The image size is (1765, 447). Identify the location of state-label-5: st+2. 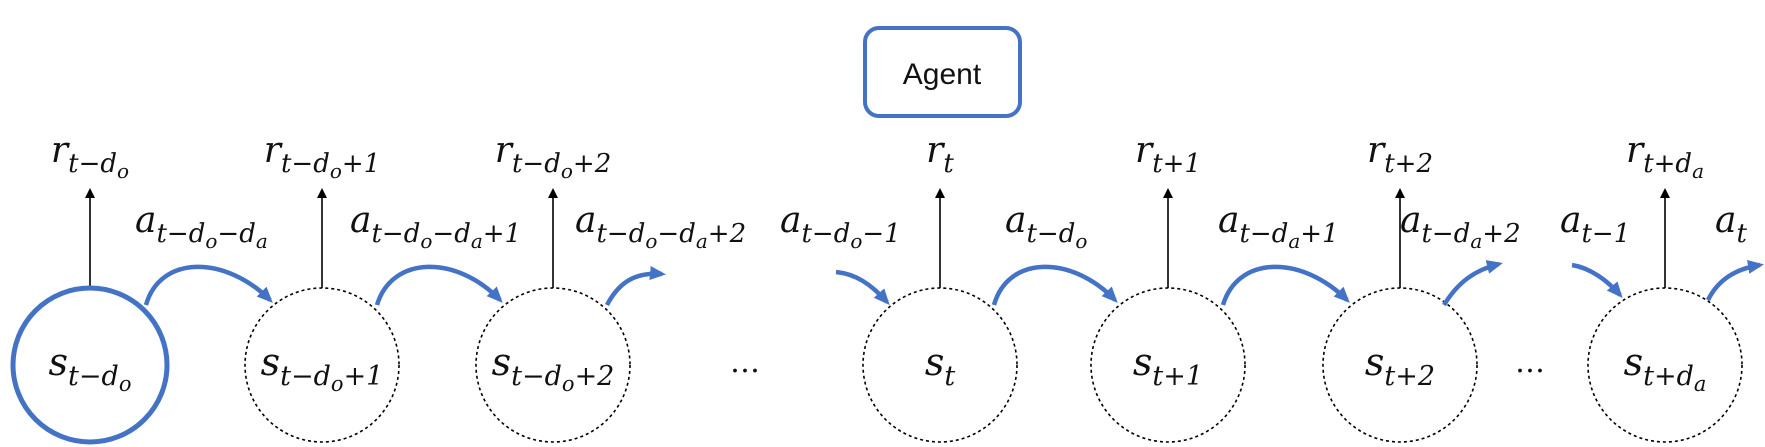
(1400, 366).